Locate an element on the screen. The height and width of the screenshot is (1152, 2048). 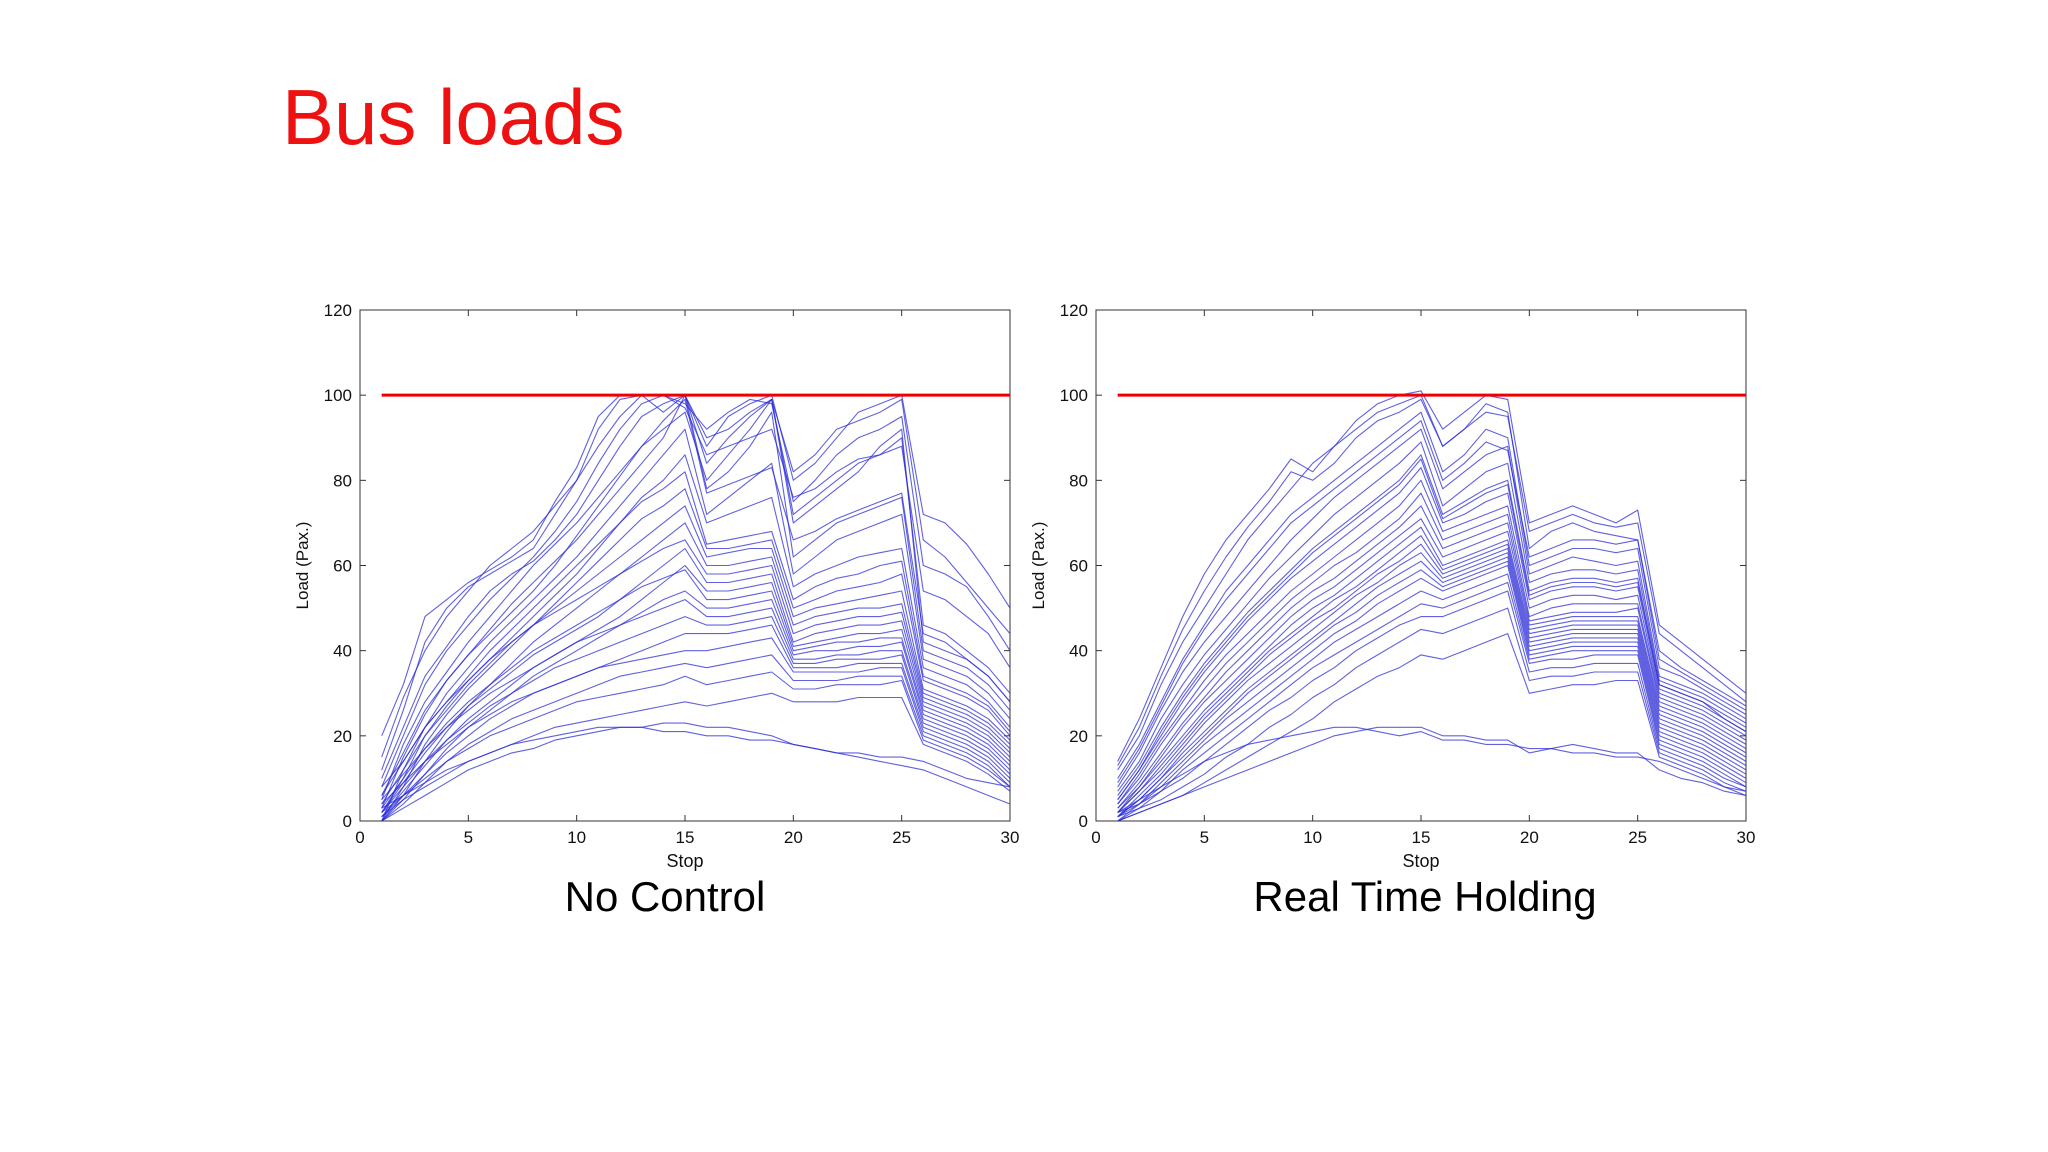
real-time-holding-xtick-label: 15 is located at coordinates (1421, 837).